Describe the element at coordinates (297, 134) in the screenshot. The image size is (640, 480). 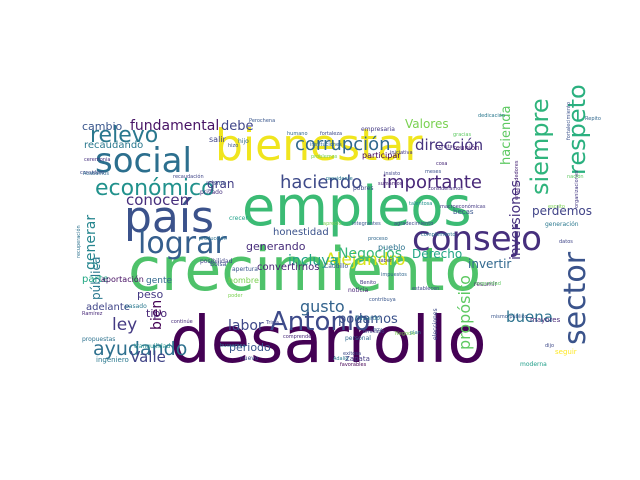
I see `cloud-word: humano` at that location.